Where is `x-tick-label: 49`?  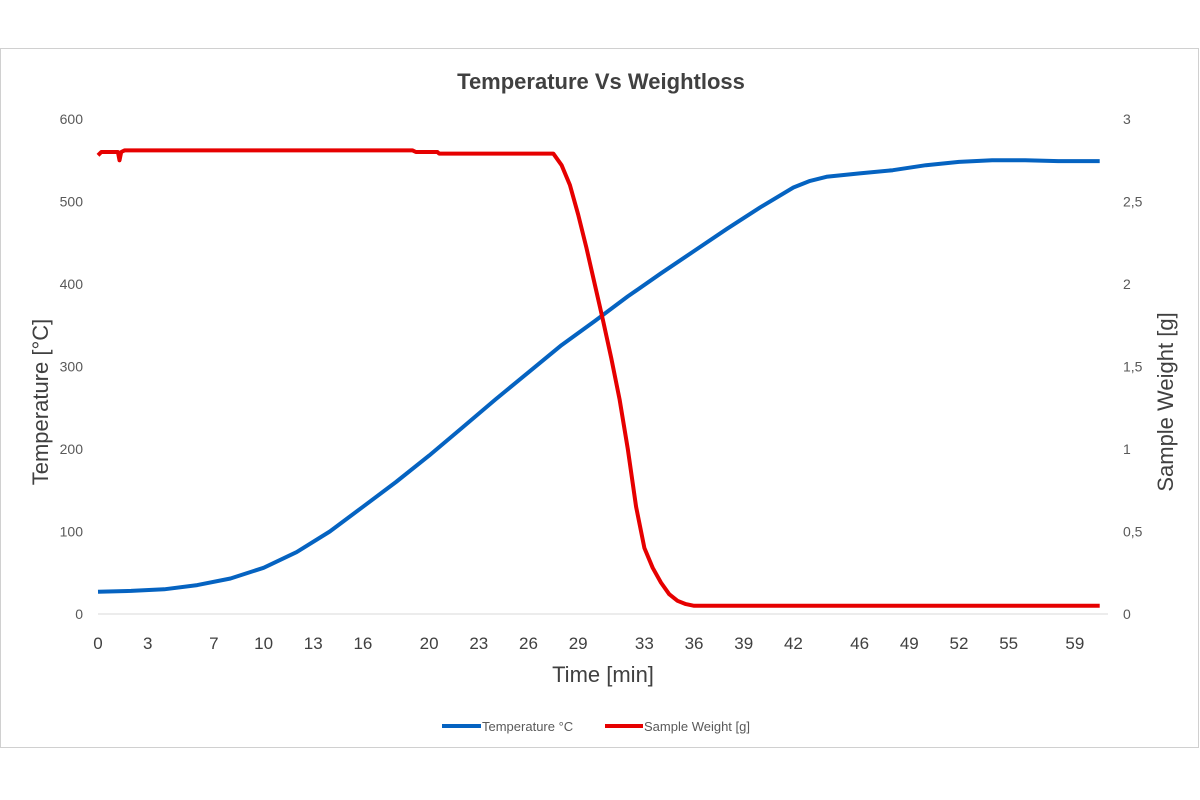
x-tick-label: 49 is located at coordinates (909, 643).